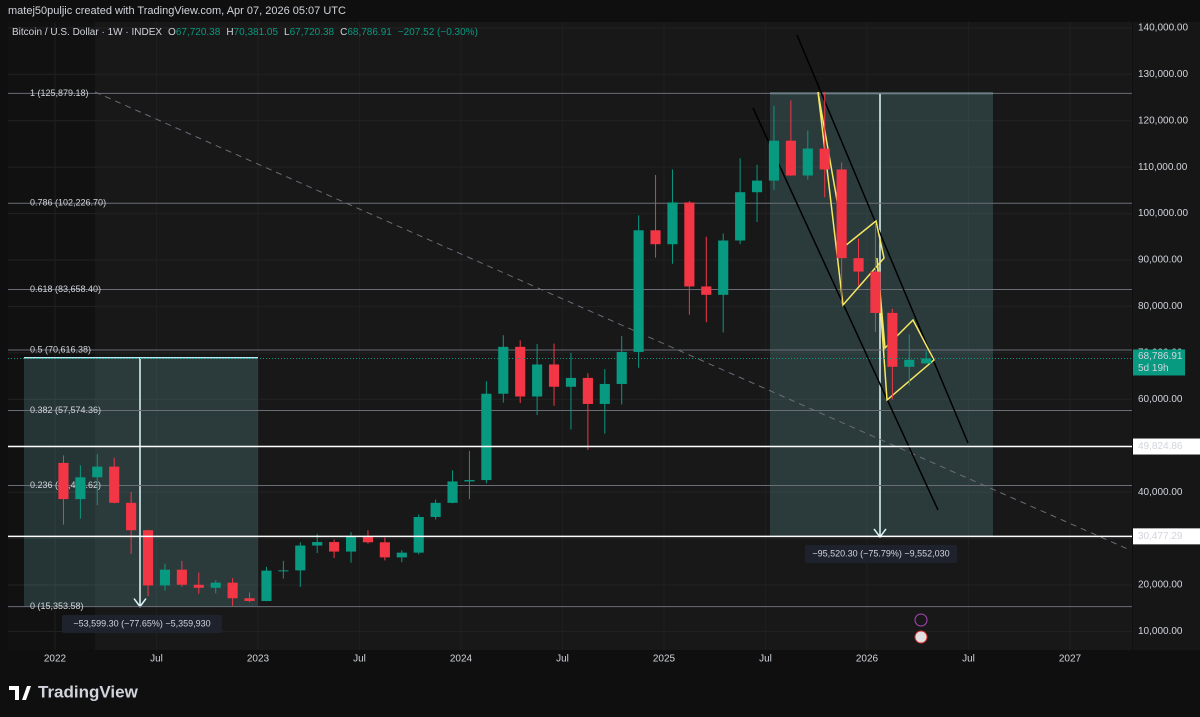 The width and height of the screenshot is (1200, 717). I want to click on brand: TradingView, so click(88, 691).